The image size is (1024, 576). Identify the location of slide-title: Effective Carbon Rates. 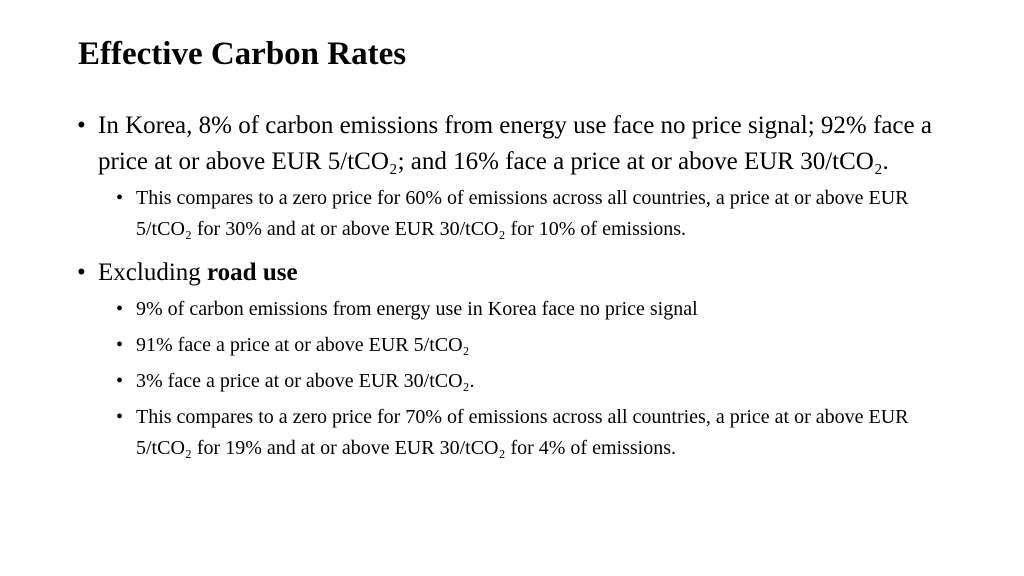
(242, 54).